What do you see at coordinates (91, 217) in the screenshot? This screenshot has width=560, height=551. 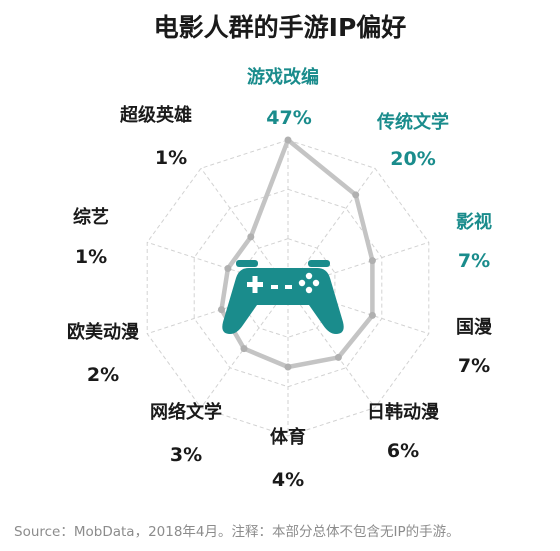 I see `category-label-8: 综艺` at bounding box center [91, 217].